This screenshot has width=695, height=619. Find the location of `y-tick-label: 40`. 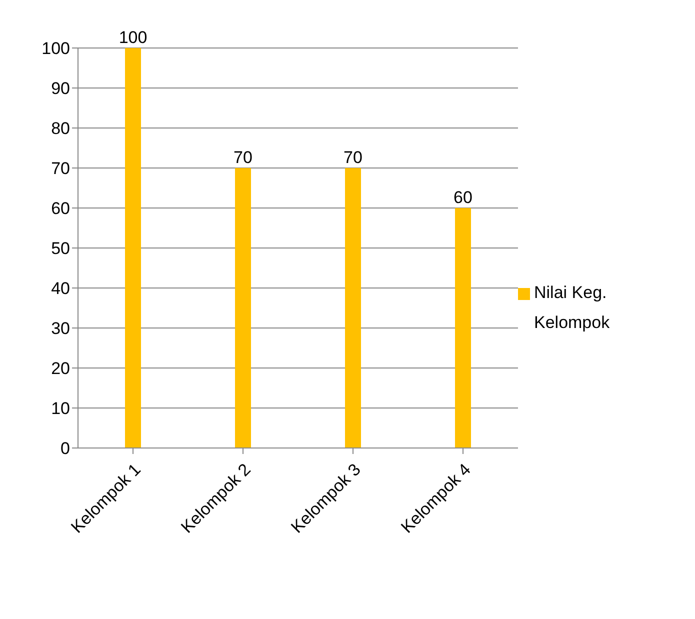

y-tick-label: 40 is located at coordinates (60, 288).